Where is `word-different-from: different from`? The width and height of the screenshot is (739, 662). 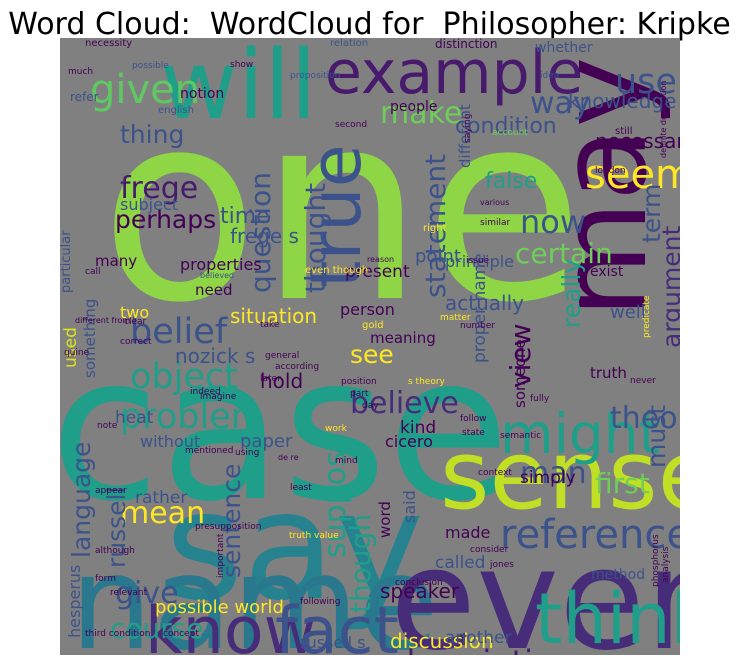 word-different-from: different from is located at coordinates (102, 320).